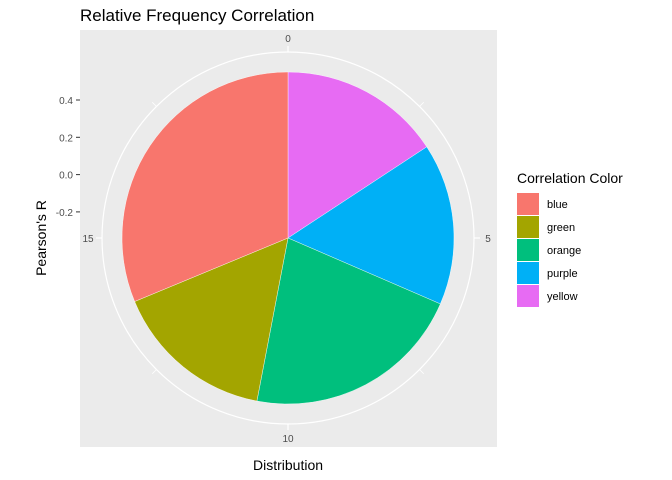  I want to click on legend-label-orange: orange, so click(564, 251).